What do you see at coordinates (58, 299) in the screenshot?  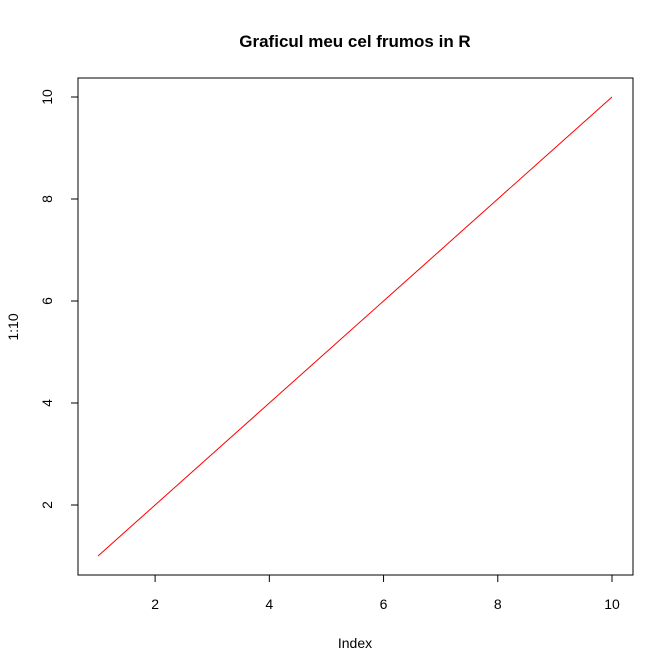 I see `y-axis: 2 4 6 8 10` at bounding box center [58, 299].